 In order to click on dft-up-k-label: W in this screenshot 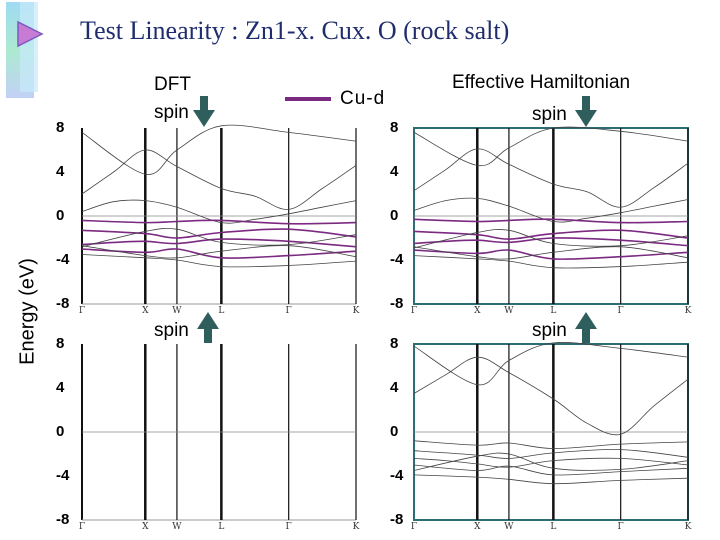, I will do `click(177, 311)`.